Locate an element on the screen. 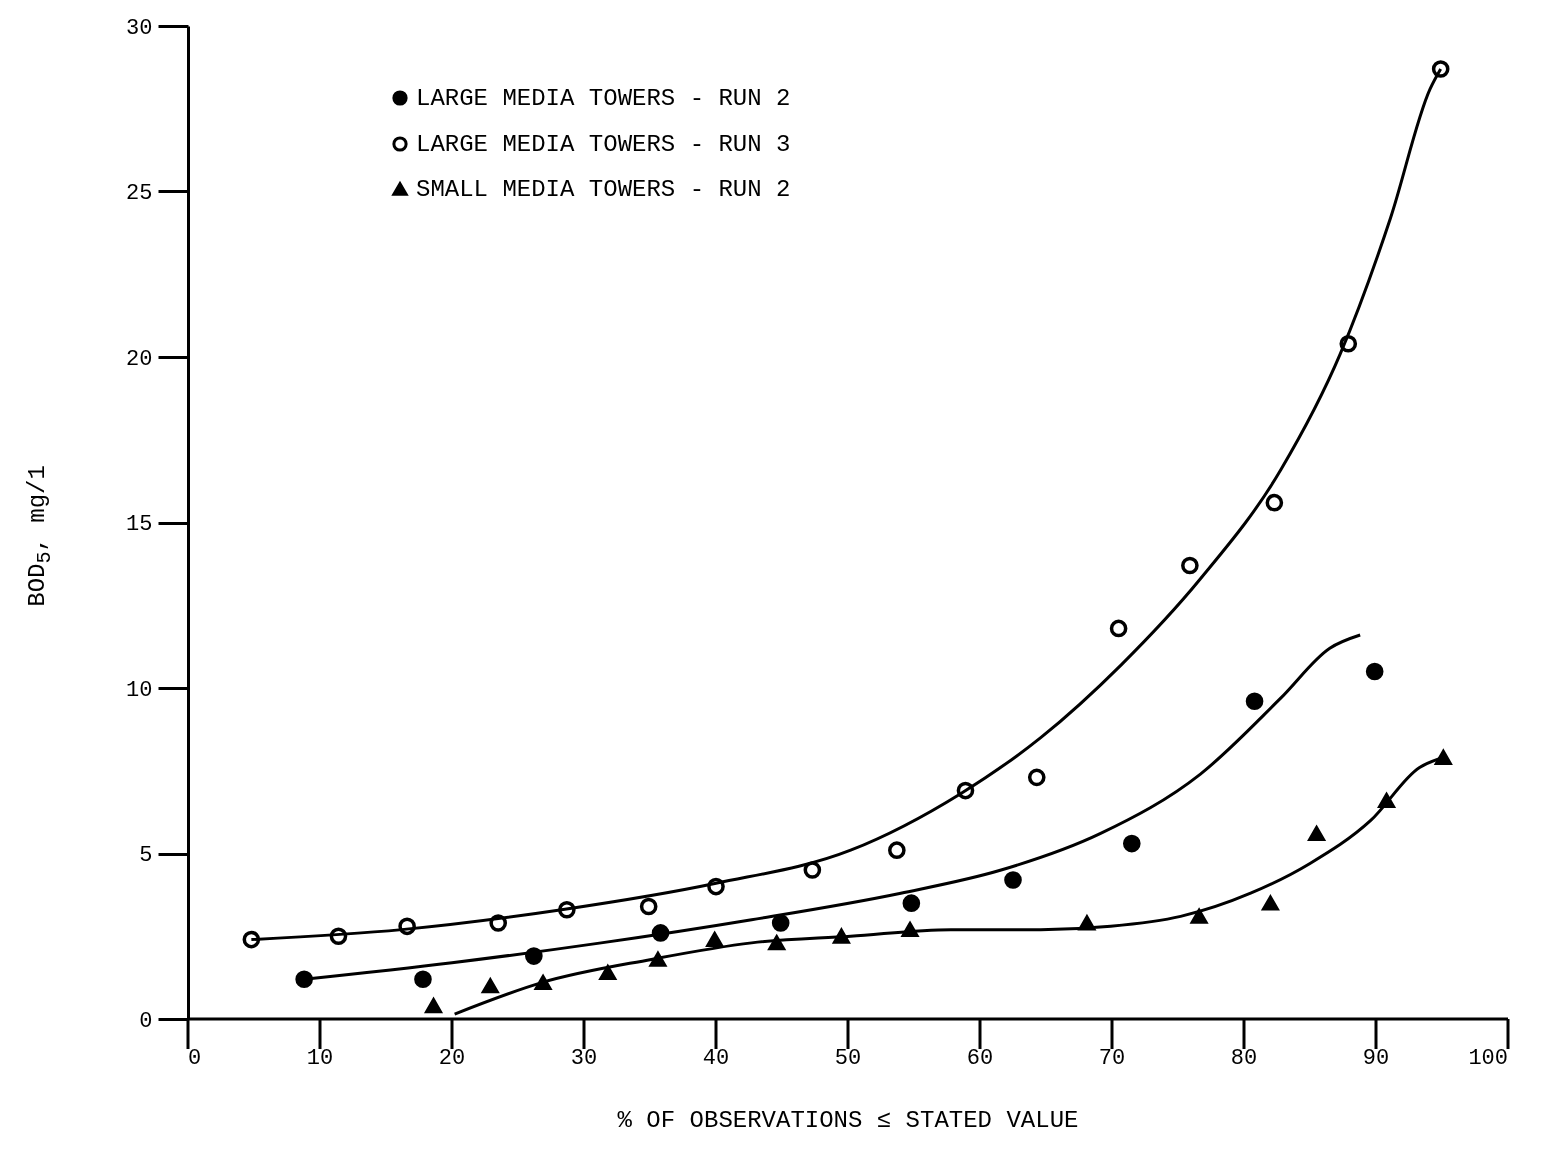 The height and width of the screenshot is (1160, 1550). x-tick-label: 40 is located at coordinates (716, 1058).